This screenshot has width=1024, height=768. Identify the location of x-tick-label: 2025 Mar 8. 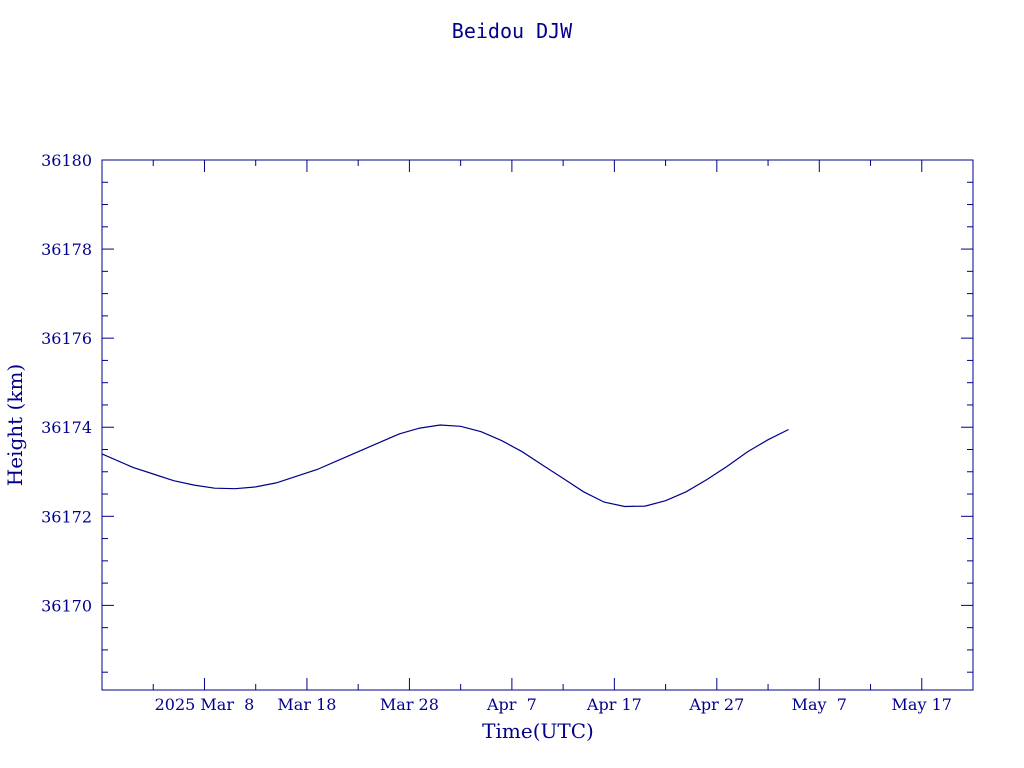
(205, 704).